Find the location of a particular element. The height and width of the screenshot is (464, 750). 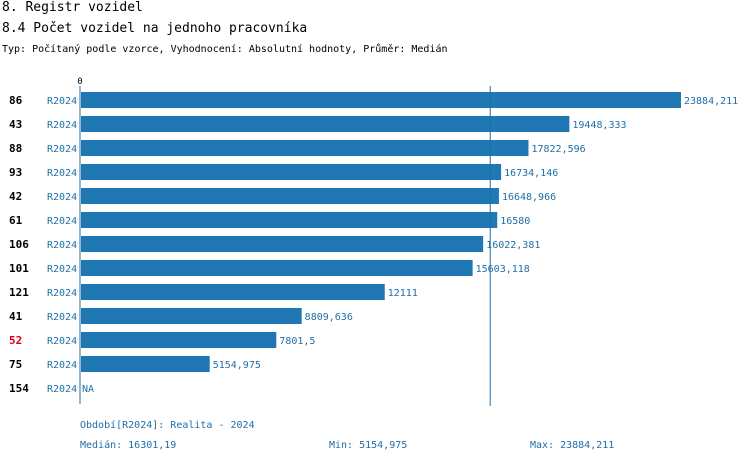

row-id-label: 43 is located at coordinates (15, 124).